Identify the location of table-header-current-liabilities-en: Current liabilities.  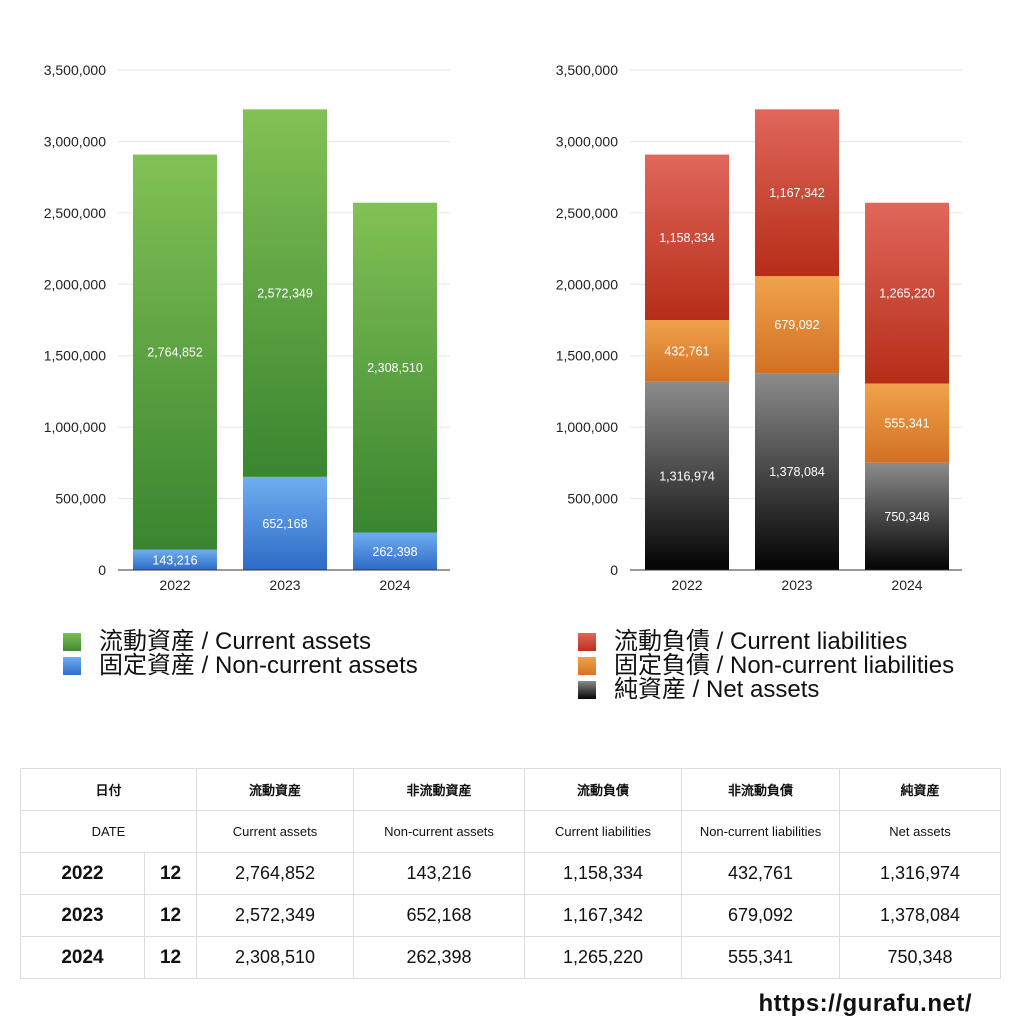
(603, 831).